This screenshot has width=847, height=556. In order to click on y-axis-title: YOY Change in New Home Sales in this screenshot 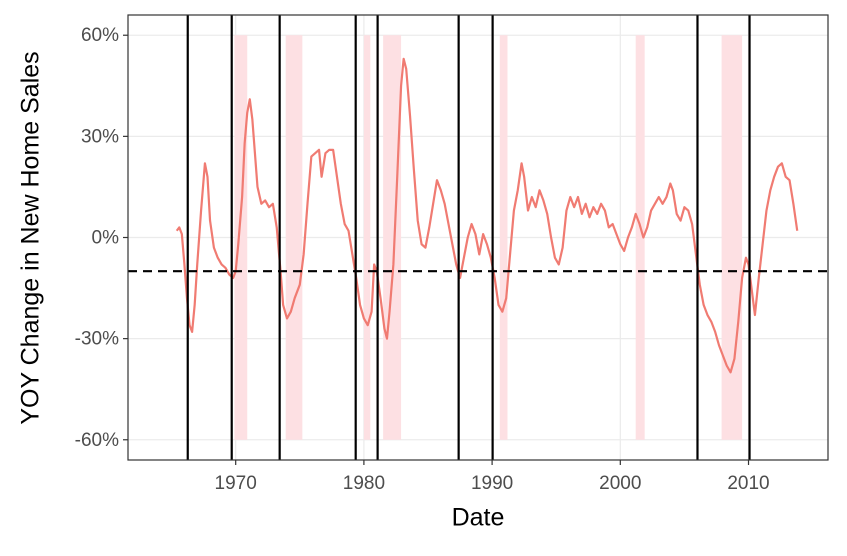, I will do `click(31, 237)`.